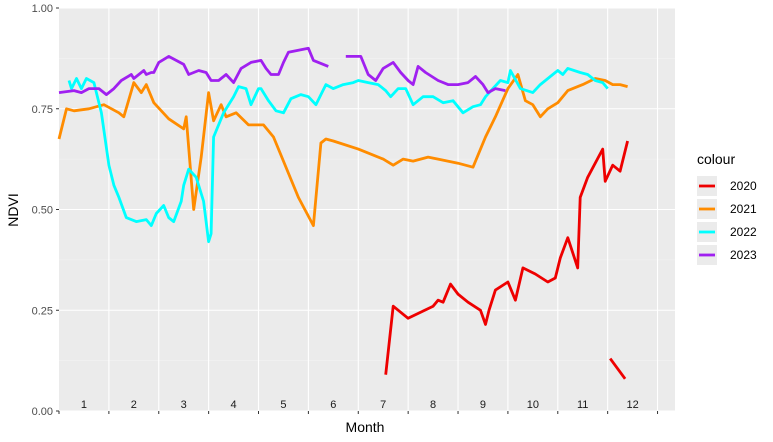 The image size is (773, 442). I want to click on legend-label: 2020, so click(743, 186).